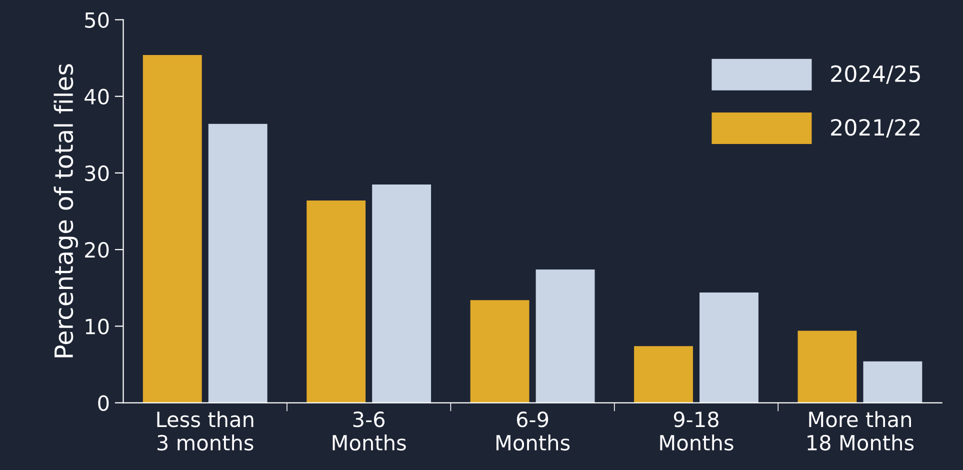 The width and height of the screenshot is (963, 470). What do you see at coordinates (205, 431) in the screenshot?
I see `x-tick-label: Less than 3 months` at bounding box center [205, 431].